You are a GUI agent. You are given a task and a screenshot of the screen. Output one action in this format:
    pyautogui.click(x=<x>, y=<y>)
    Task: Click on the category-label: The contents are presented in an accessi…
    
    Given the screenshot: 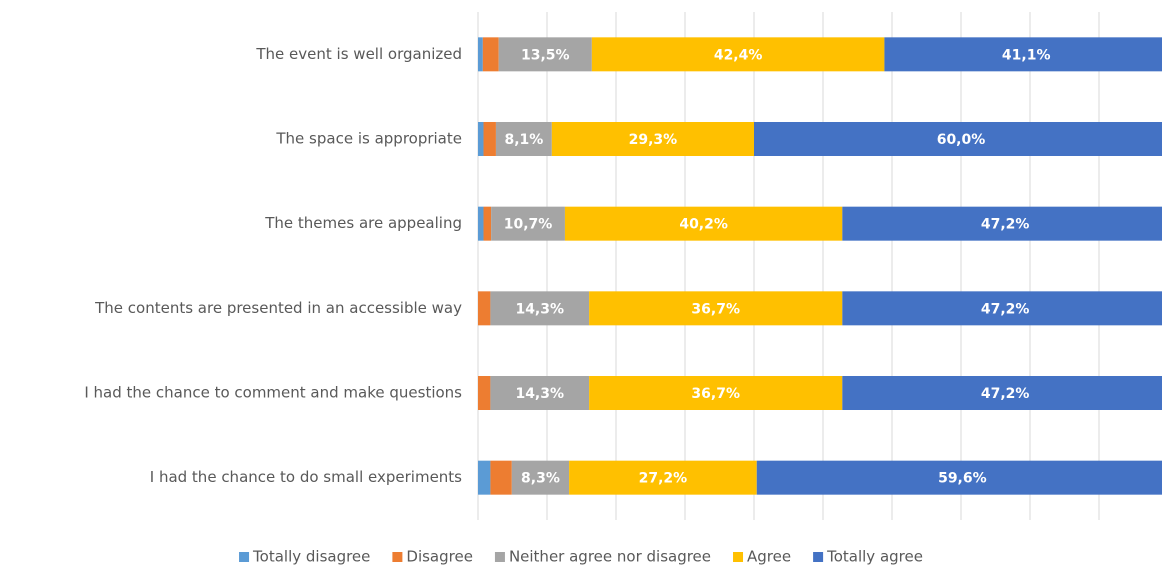 What is the action you would take?
    pyautogui.click(x=278, y=308)
    